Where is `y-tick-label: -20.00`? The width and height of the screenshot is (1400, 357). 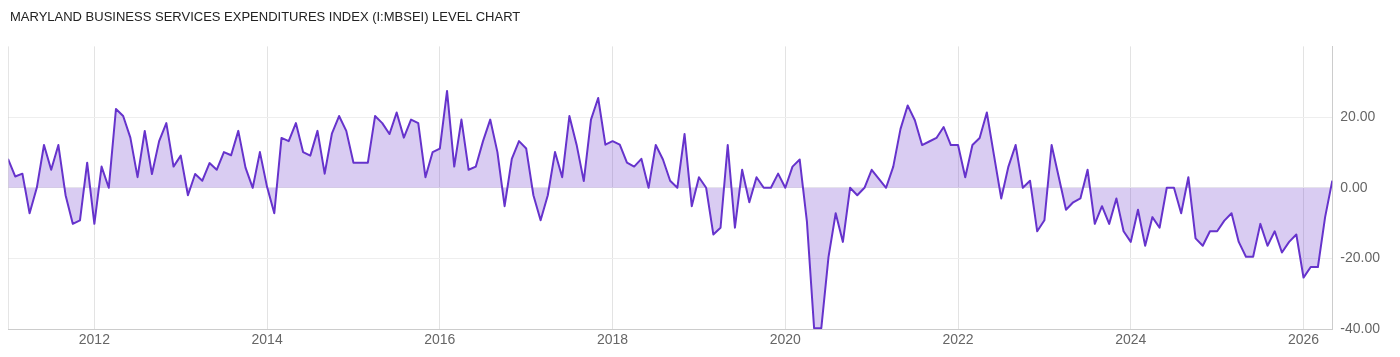
y-tick-label: -20.00 is located at coordinates (1360, 257).